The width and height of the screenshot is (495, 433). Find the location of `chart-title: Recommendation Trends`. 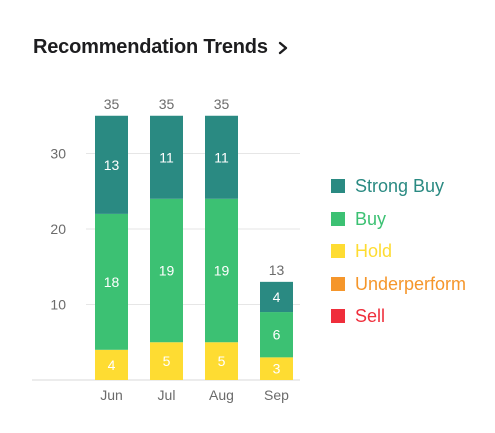

chart-title: Recommendation Trends is located at coordinates (150, 47).